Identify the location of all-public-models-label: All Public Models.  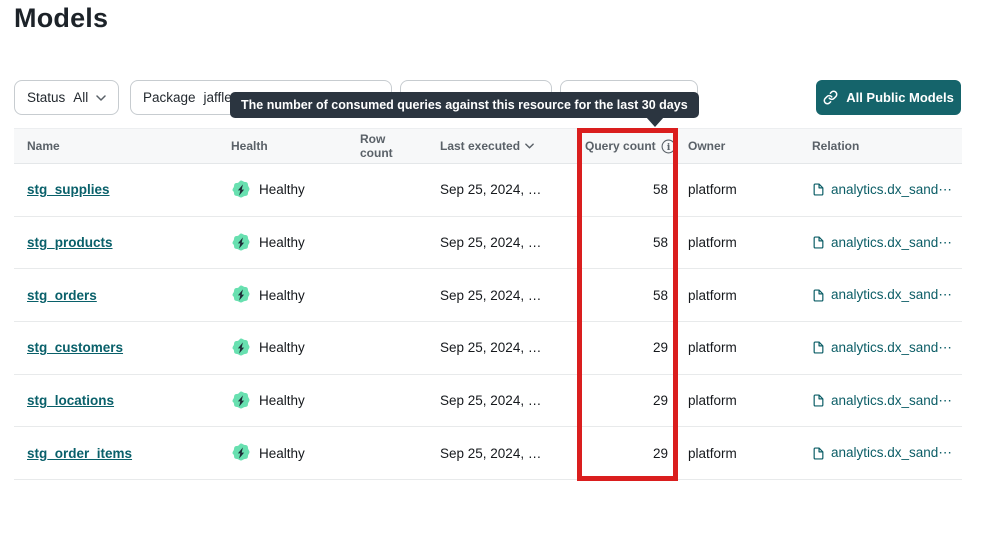
(900, 97).